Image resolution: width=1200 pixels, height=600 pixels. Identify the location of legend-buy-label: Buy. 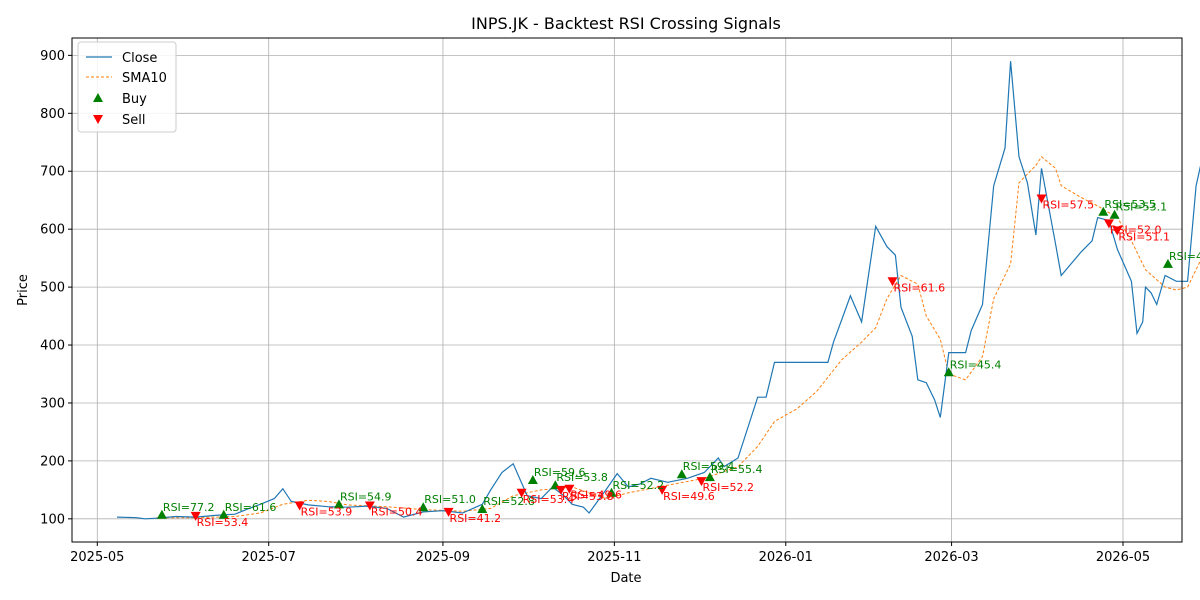
(134, 99).